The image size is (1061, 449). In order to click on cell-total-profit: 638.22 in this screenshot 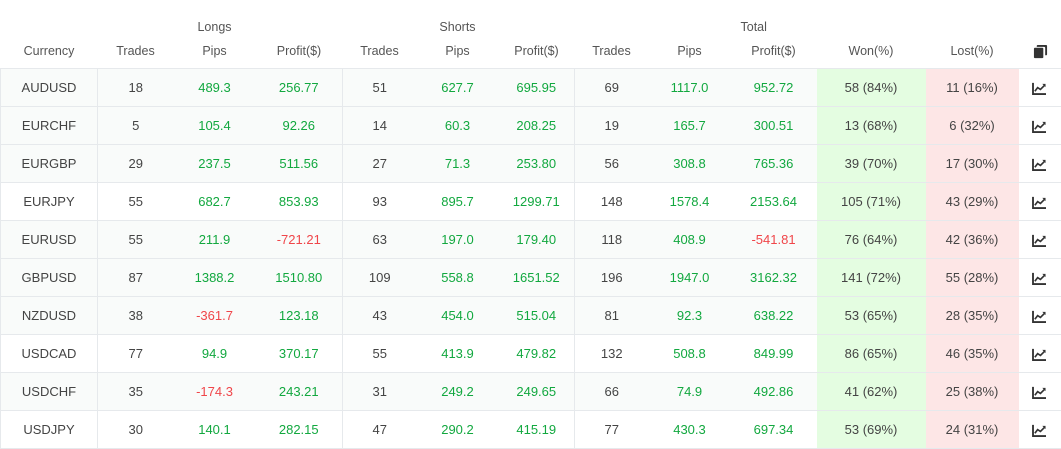, I will do `click(774, 316)`.